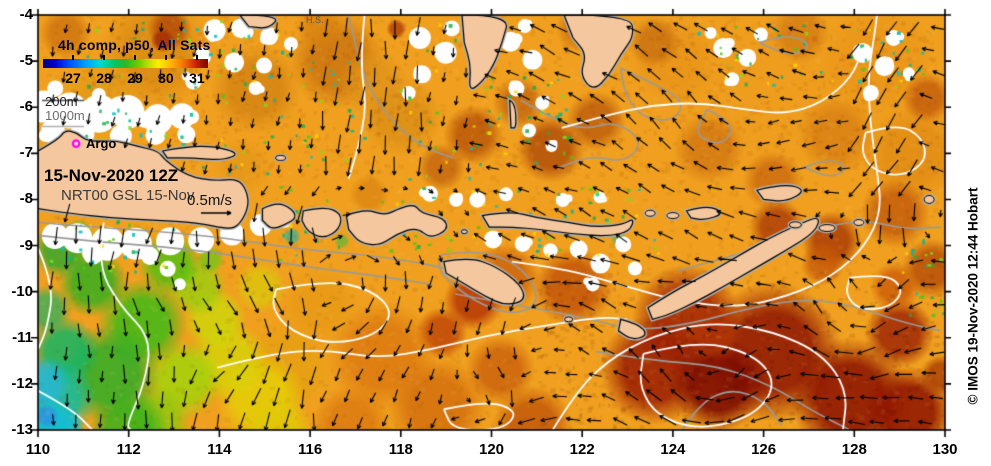  Describe the element at coordinates (26, 14) in the screenshot. I see `y-tick-label: -4` at that location.